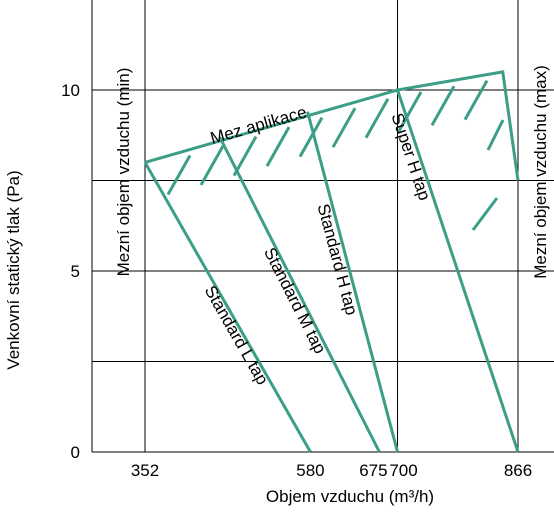 The width and height of the screenshot is (554, 516). I want to click on curve-label: Super H tap, so click(411, 157).